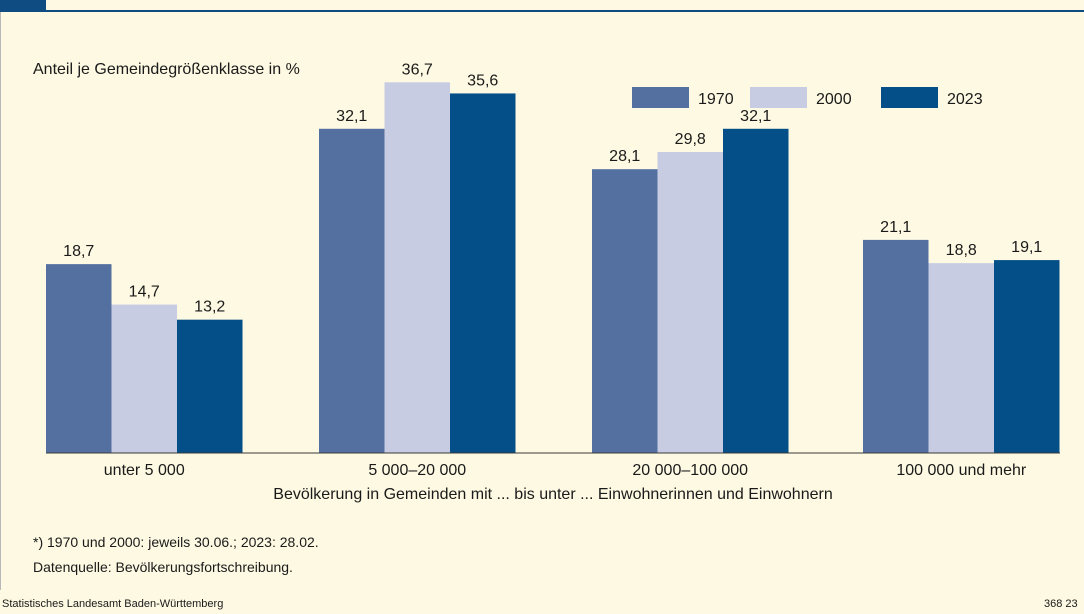 The width and height of the screenshot is (1084, 614). Describe the element at coordinates (834, 99) in the screenshot. I see `legend-label-2000: 2000` at that location.